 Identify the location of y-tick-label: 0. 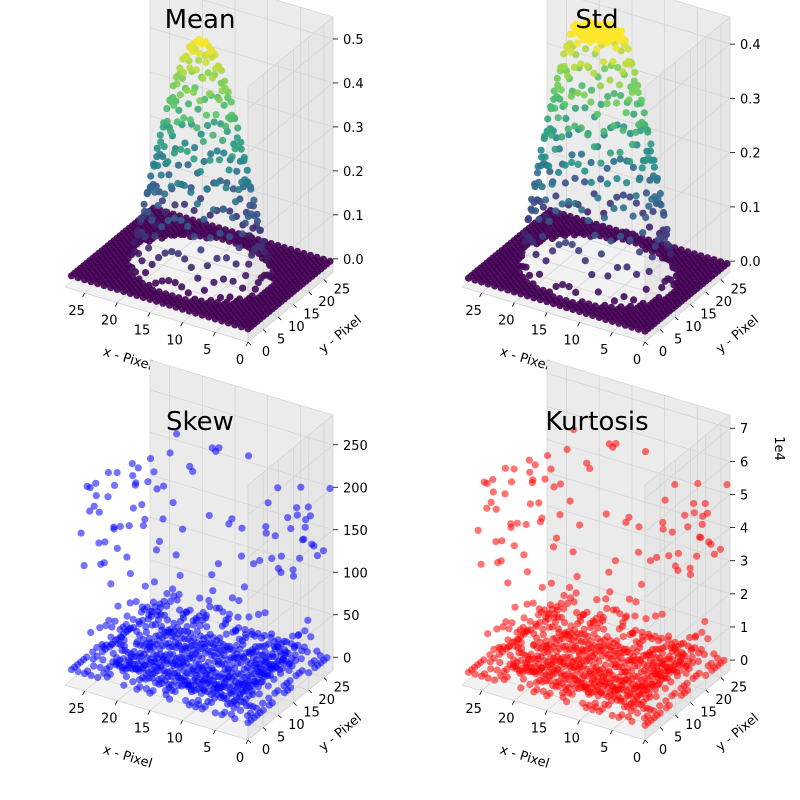
(663, 352).